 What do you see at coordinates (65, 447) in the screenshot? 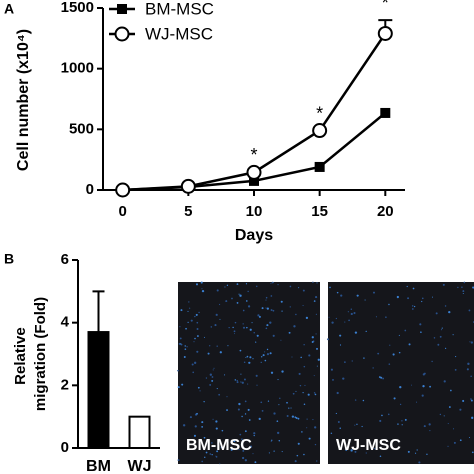
I see `y-tick-label: 0` at bounding box center [65, 447].